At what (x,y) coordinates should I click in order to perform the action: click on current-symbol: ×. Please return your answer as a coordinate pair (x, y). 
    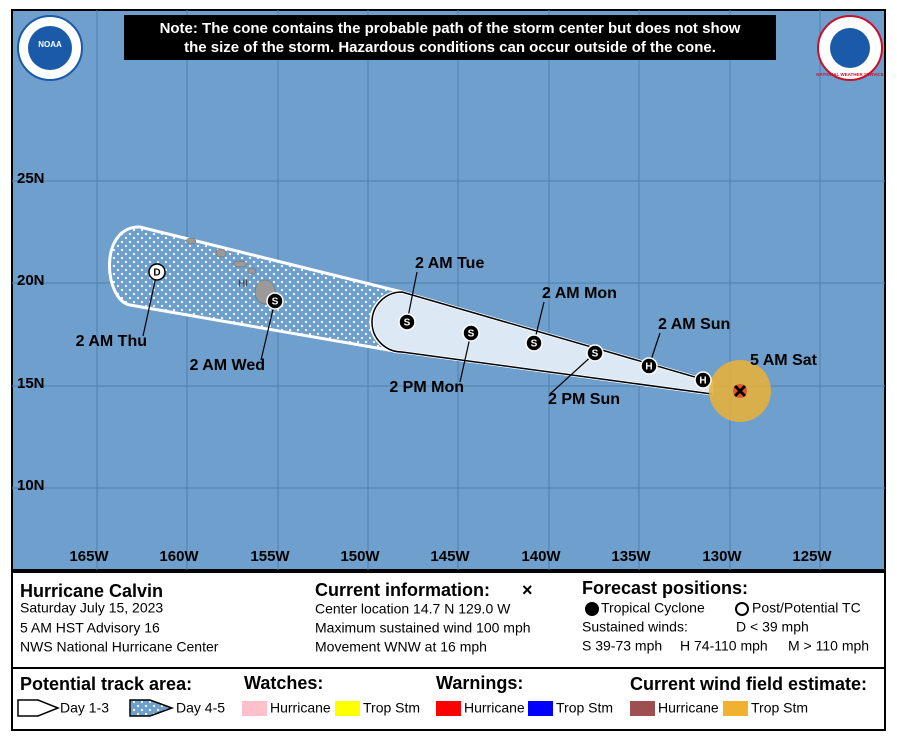
    Looking at the image, I should click on (527, 590).